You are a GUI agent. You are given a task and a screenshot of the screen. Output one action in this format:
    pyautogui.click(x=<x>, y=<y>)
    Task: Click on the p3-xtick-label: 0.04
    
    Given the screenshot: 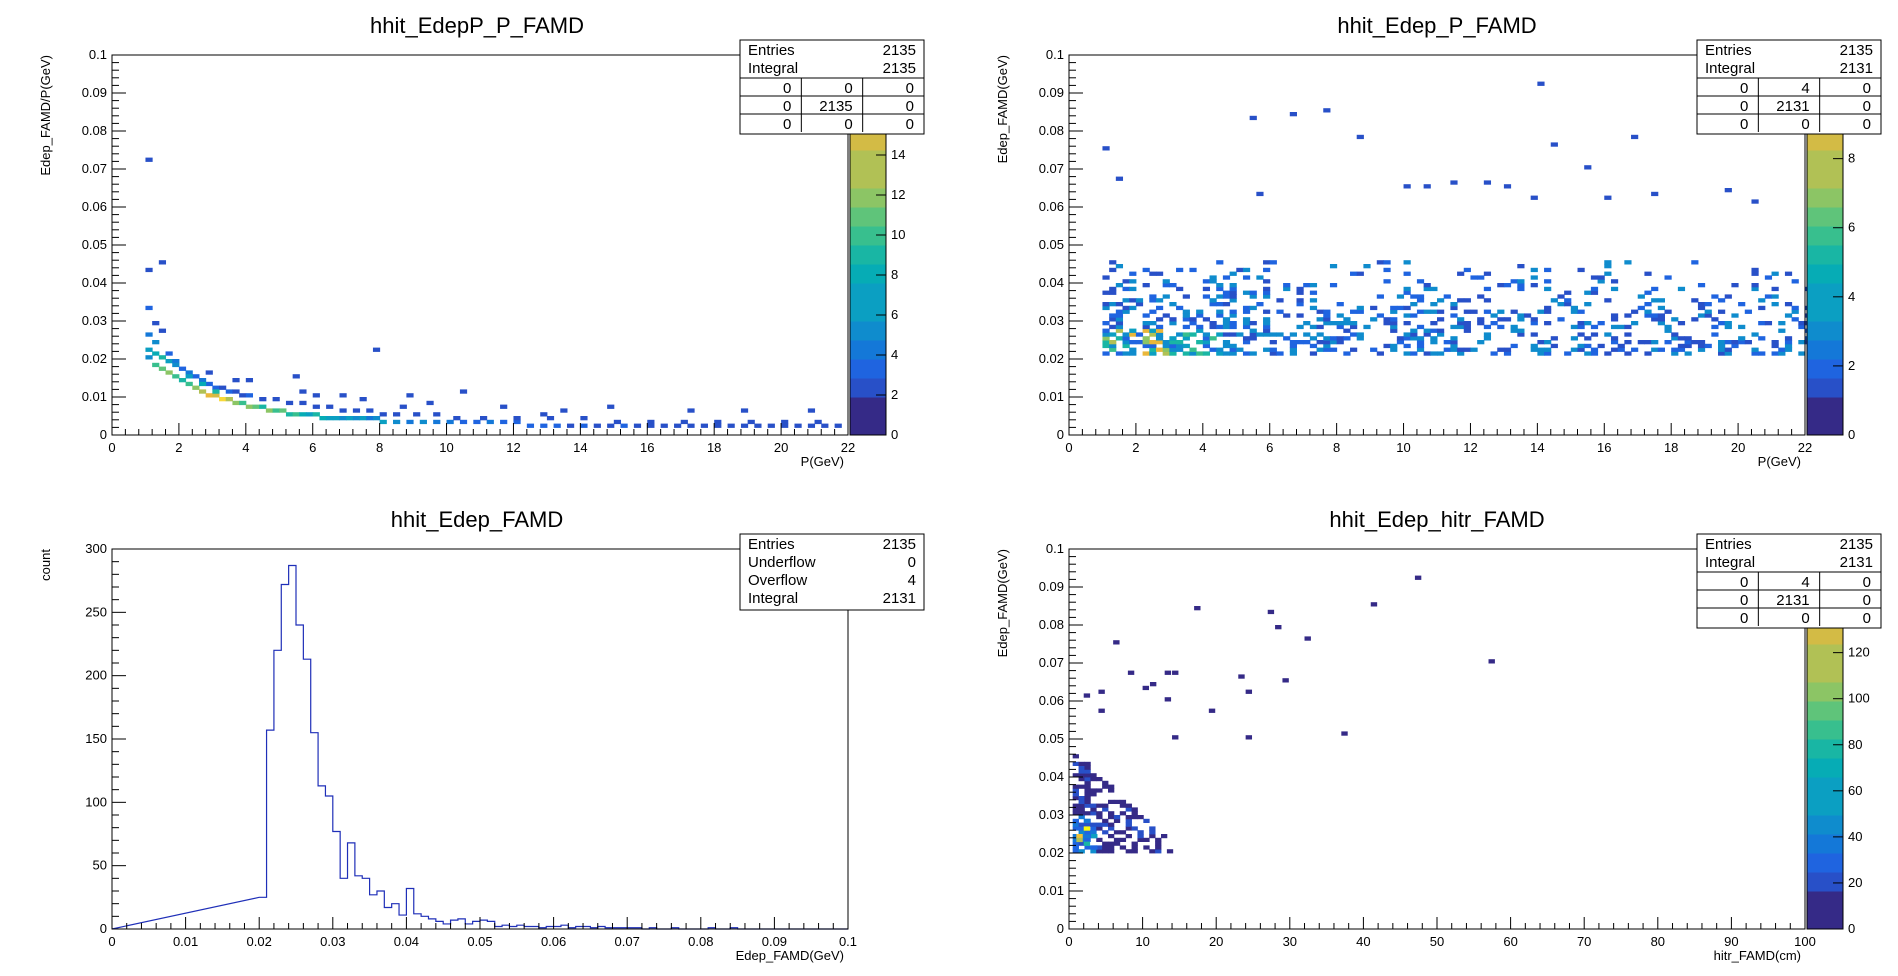 What is the action you would take?
    pyautogui.click(x=406, y=941)
    